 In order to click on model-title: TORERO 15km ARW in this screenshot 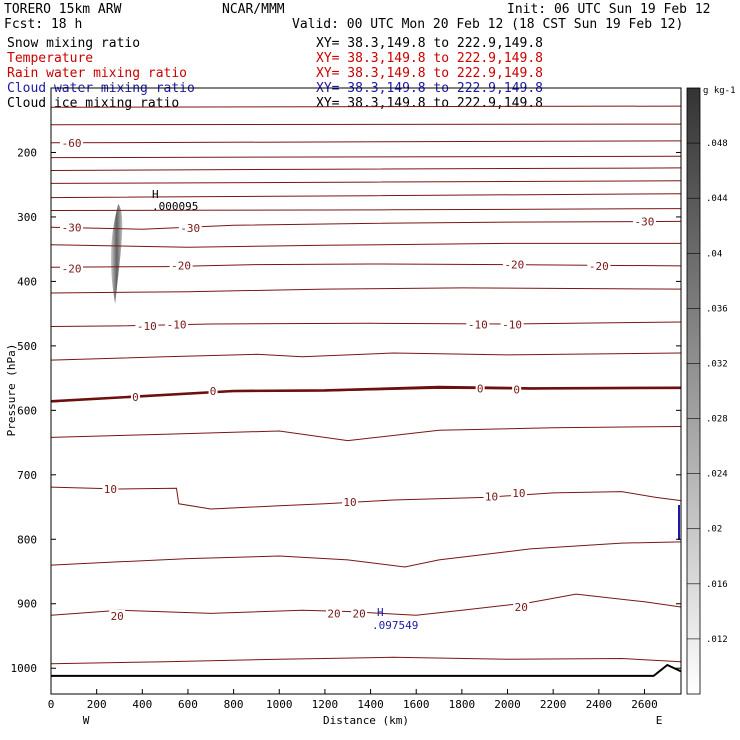, I will do `click(63, 9)`.